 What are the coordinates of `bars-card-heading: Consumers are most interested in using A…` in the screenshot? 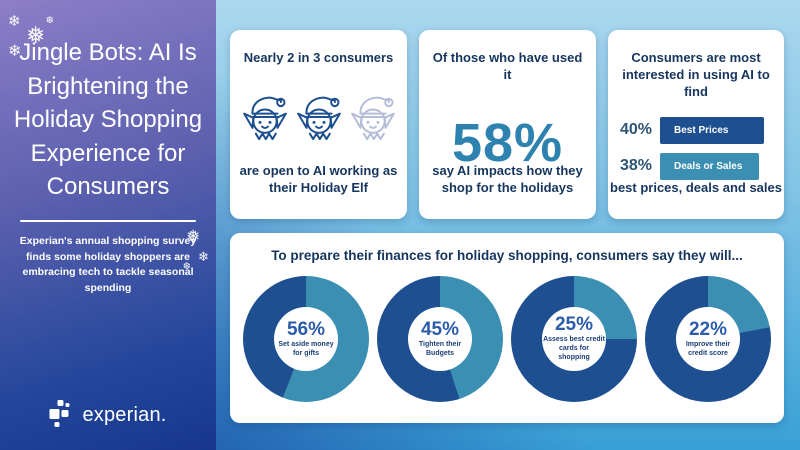 It's located at (696, 74).